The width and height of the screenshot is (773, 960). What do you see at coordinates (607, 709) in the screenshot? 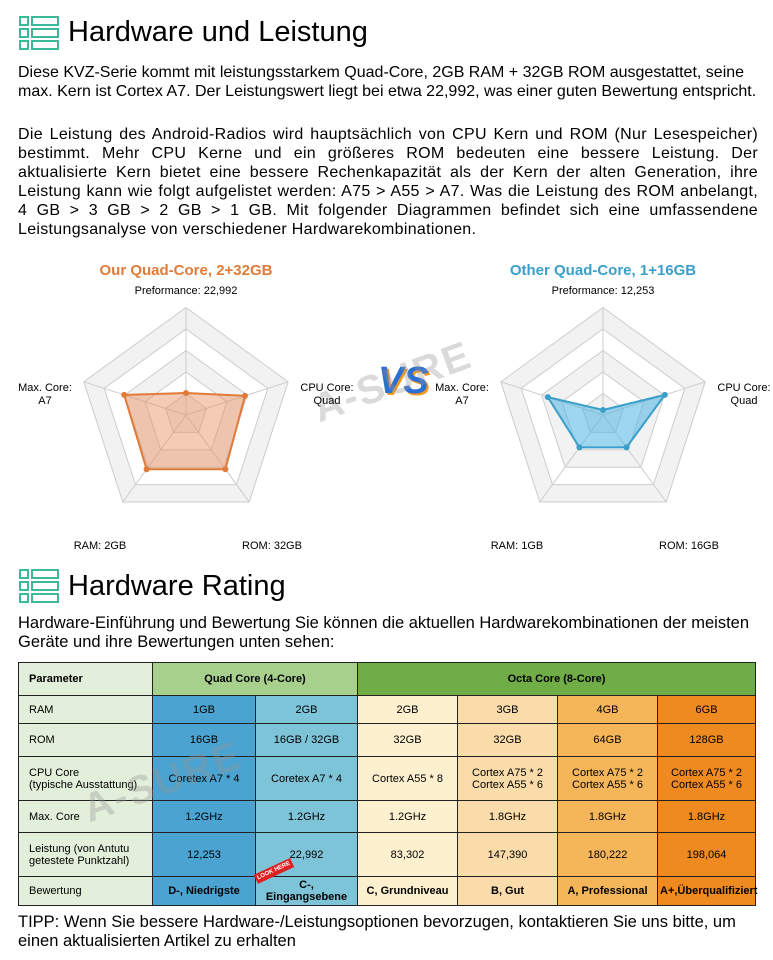
I see `table-cell: 4GB` at bounding box center [607, 709].